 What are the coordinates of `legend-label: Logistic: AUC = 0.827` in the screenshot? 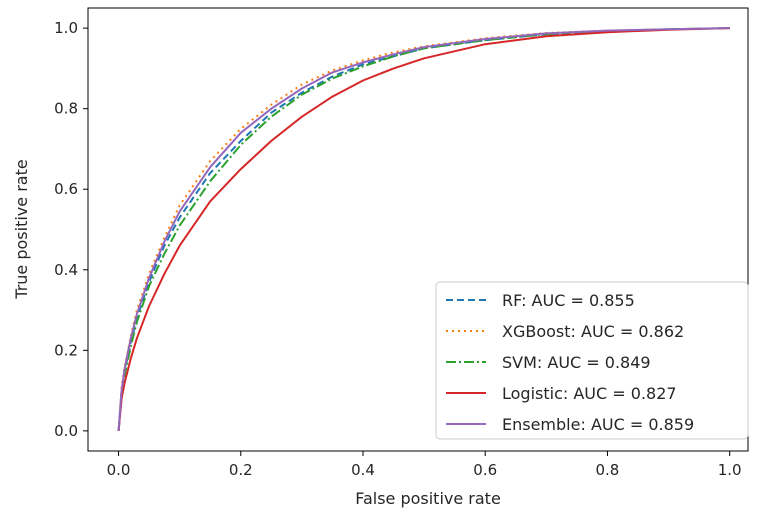 It's located at (589, 393).